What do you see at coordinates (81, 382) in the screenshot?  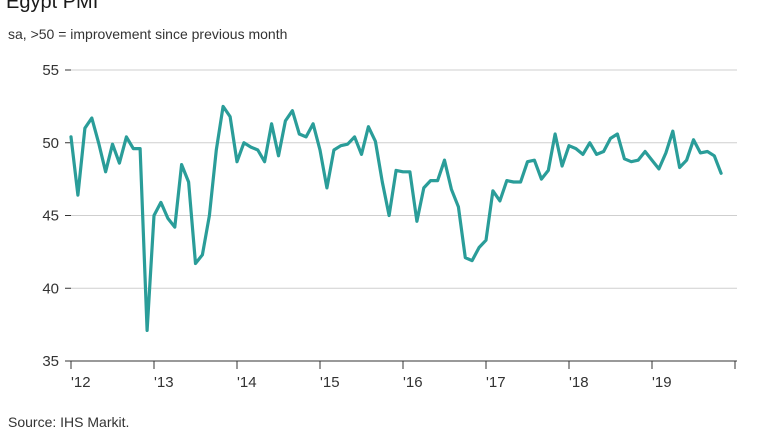 I see `x-tick-label: '12` at bounding box center [81, 382].